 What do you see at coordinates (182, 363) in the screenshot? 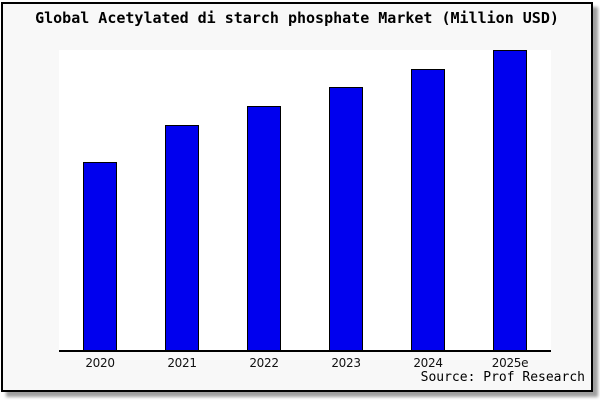
I see `x-tick-label-2021: 2021` at bounding box center [182, 363].